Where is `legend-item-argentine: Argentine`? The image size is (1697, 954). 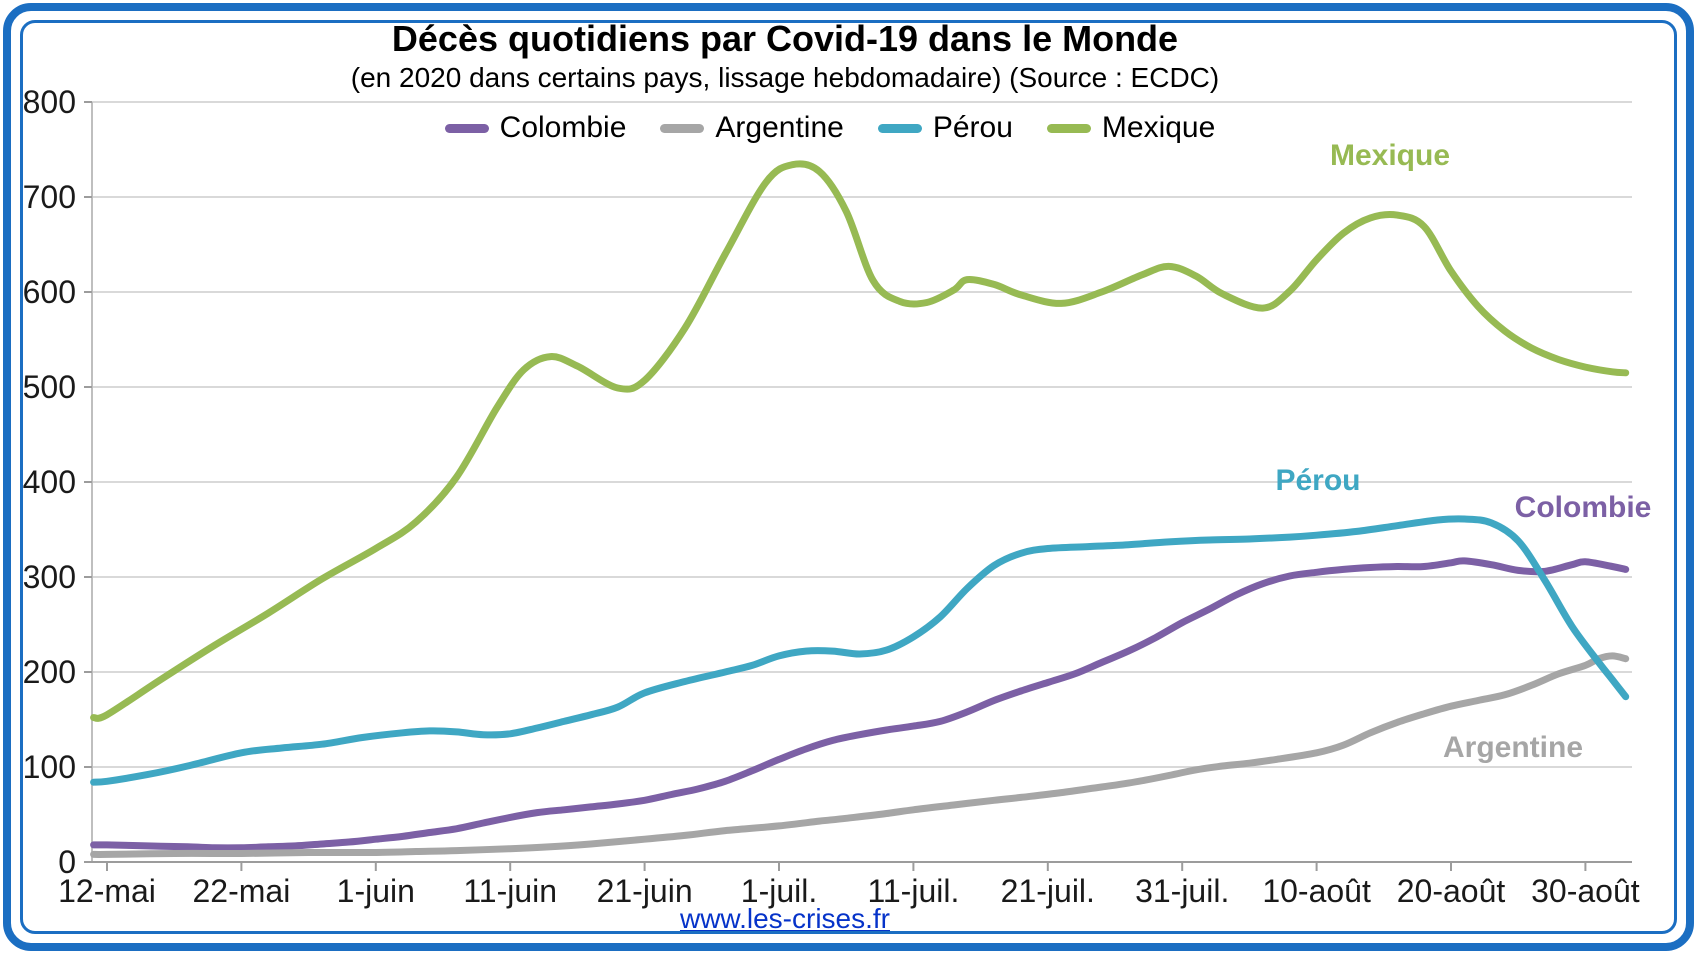
legend-item-argentine: Argentine is located at coordinates (752, 128).